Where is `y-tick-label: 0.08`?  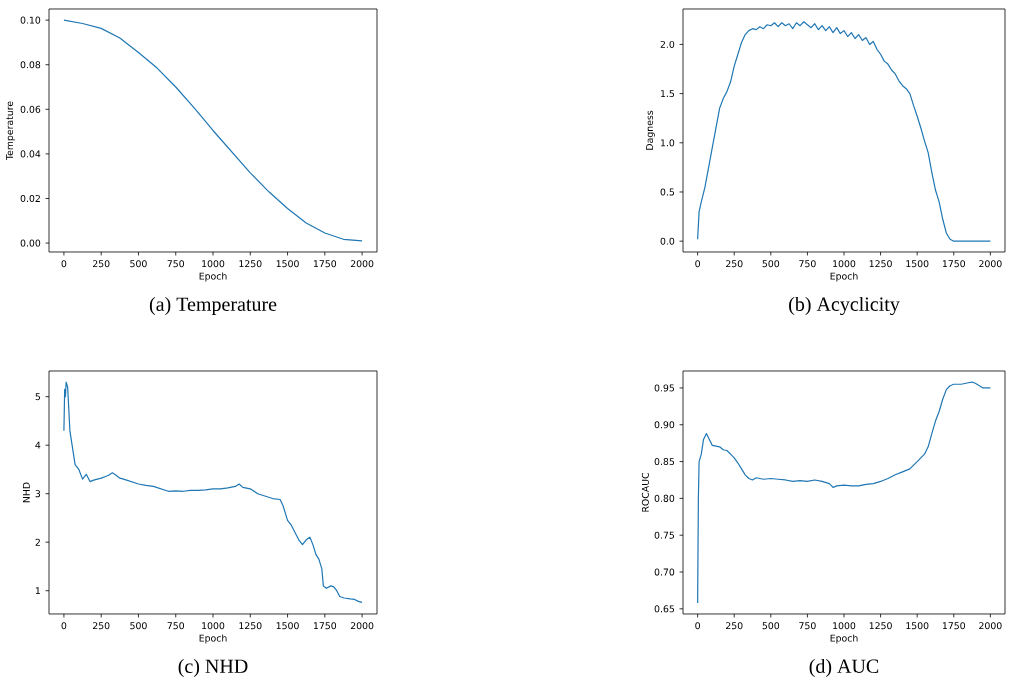
y-tick-label: 0.08 is located at coordinates (30, 65).